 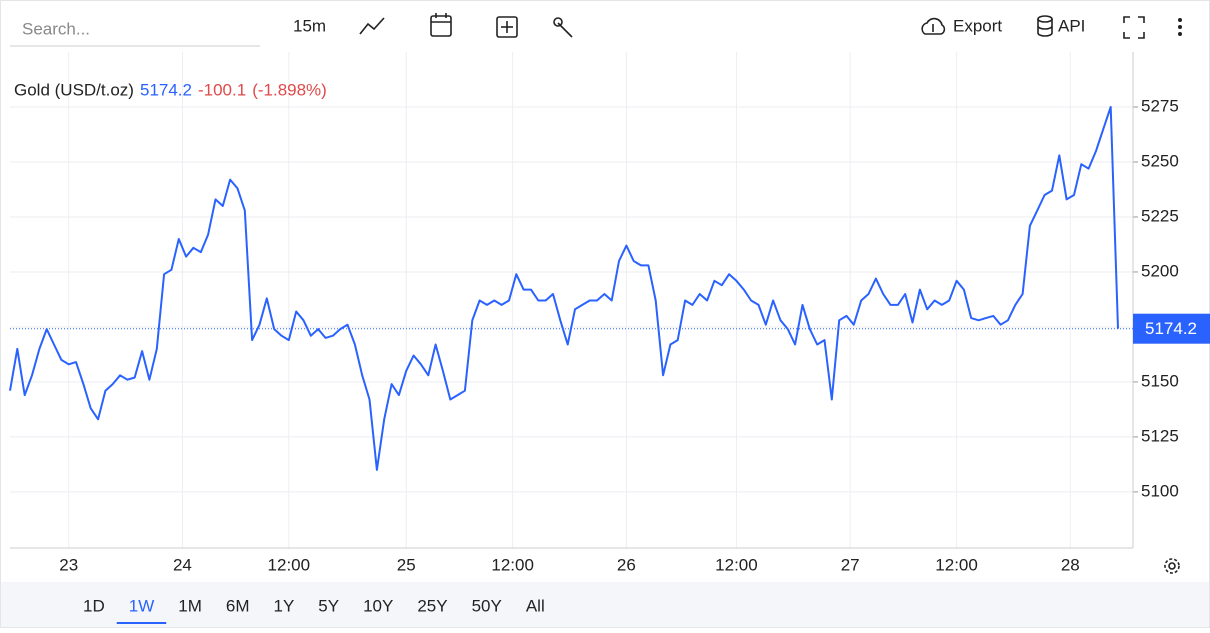 I want to click on x-tick-label: 25, so click(x=406, y=564).